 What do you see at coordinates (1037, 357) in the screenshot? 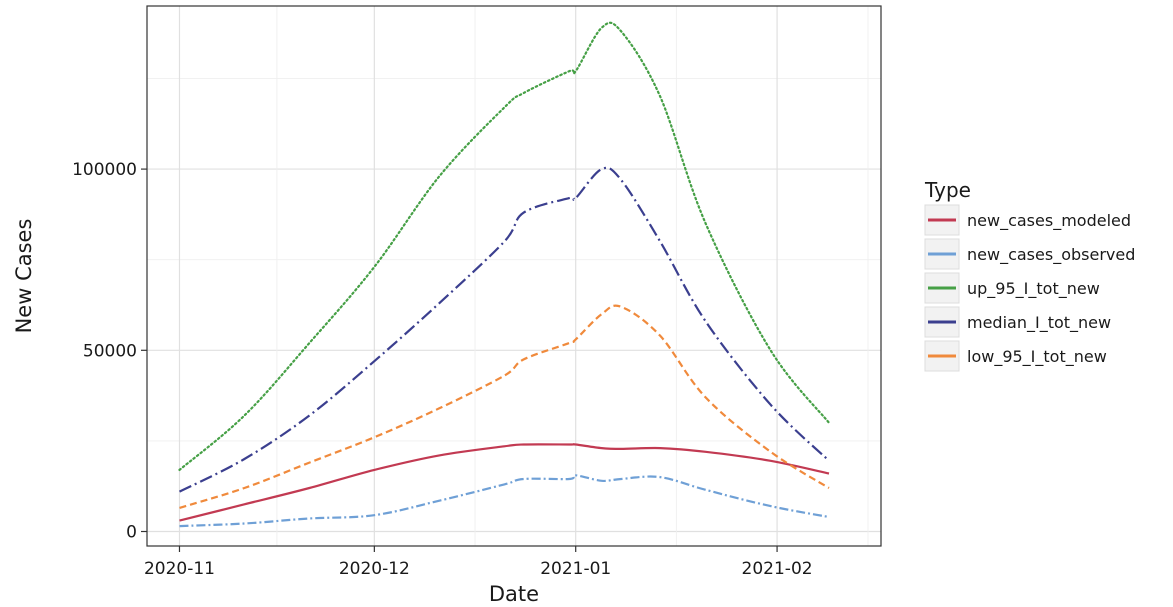
I see `legend-label: low_95_I_tot_new` at bounding box center [1037, 357].